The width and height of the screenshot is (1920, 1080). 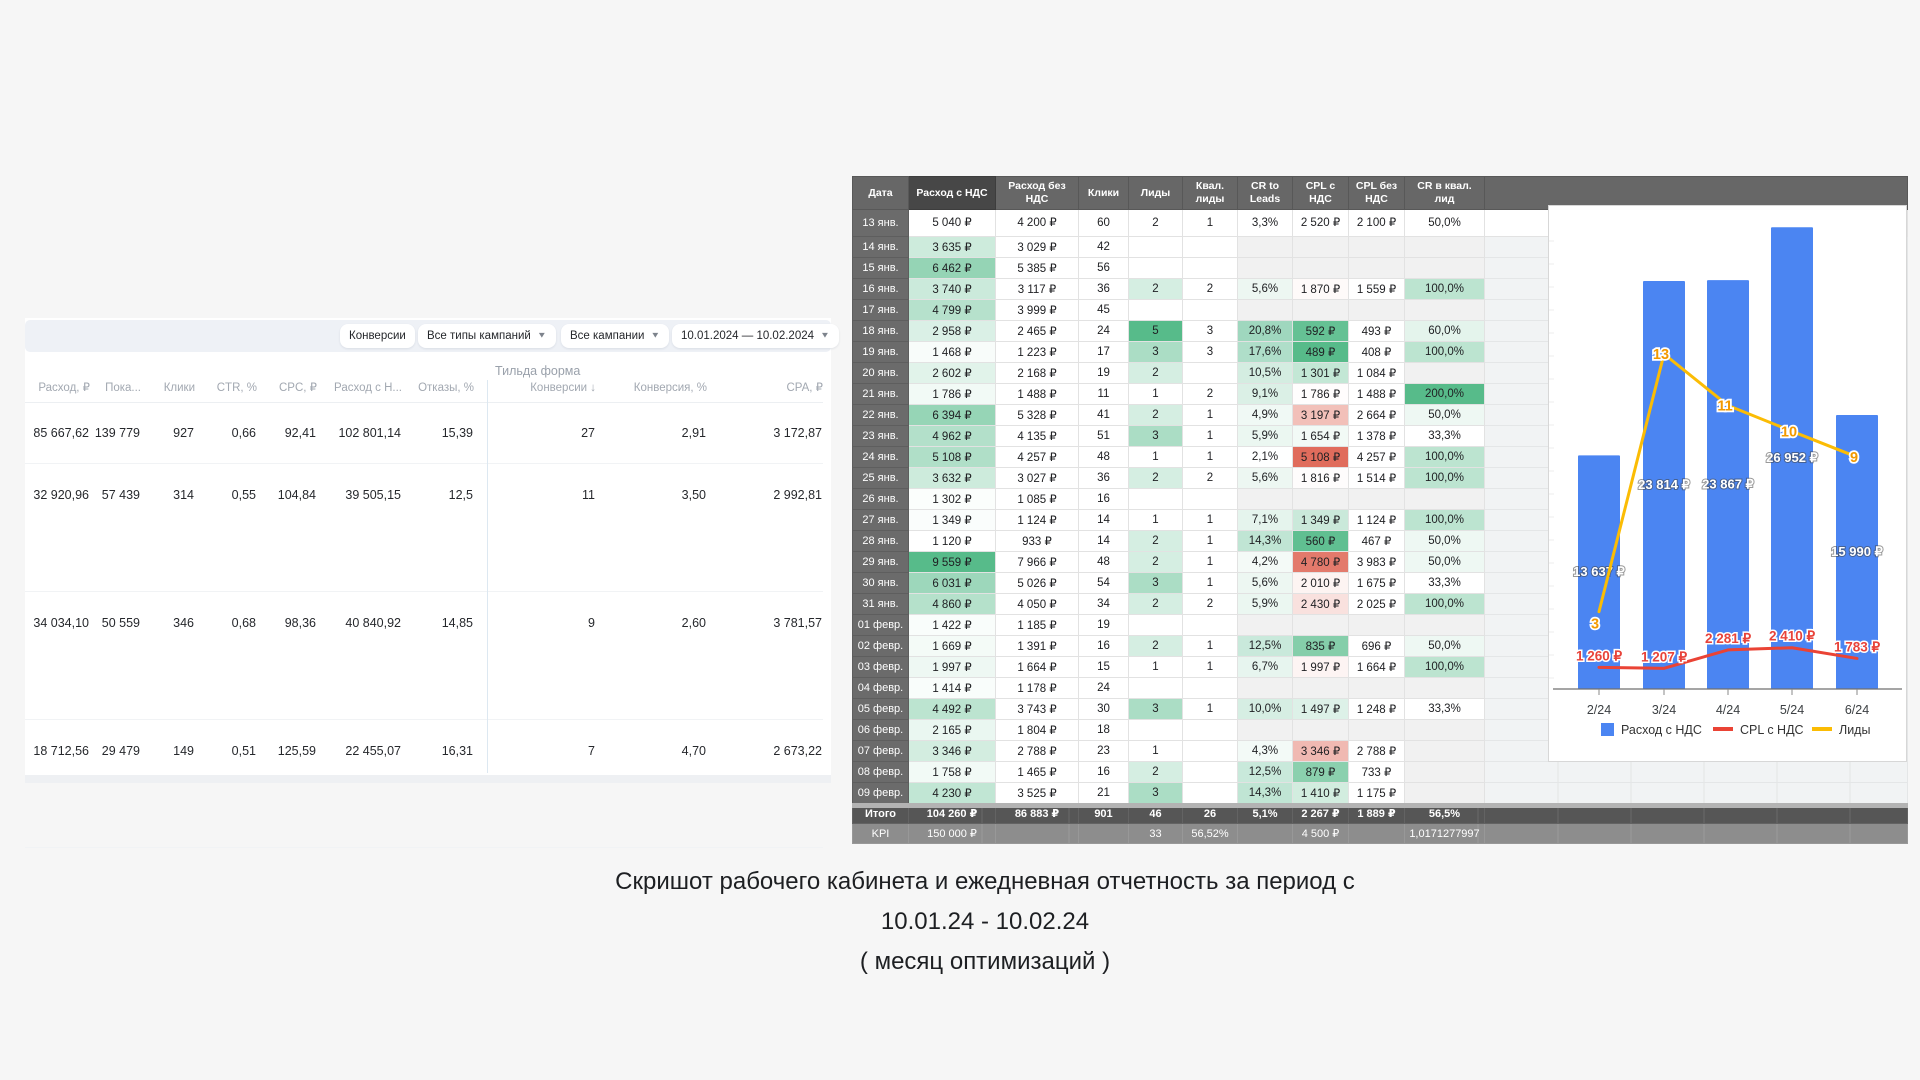 I want to click on cell: 33,3%, so click(x=1444, y=436).